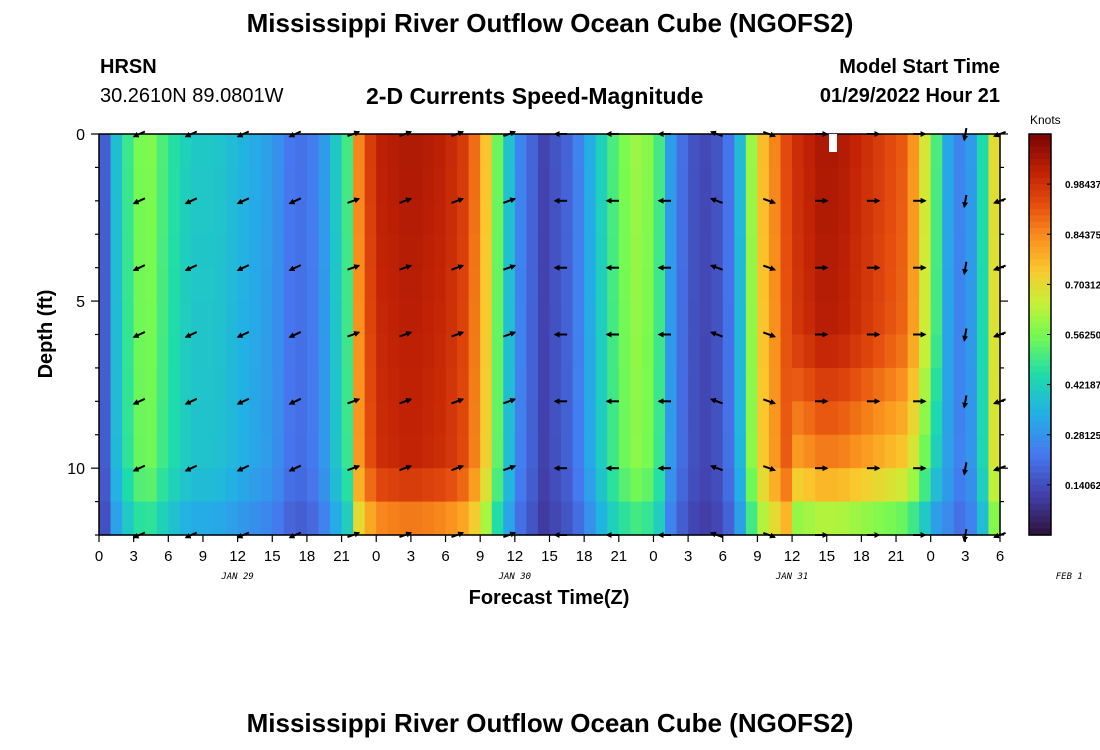  Describe the element at coordinates (1082, 436) in the screenshot. I see `colorbar-tick-label: 0.28125` at that location.